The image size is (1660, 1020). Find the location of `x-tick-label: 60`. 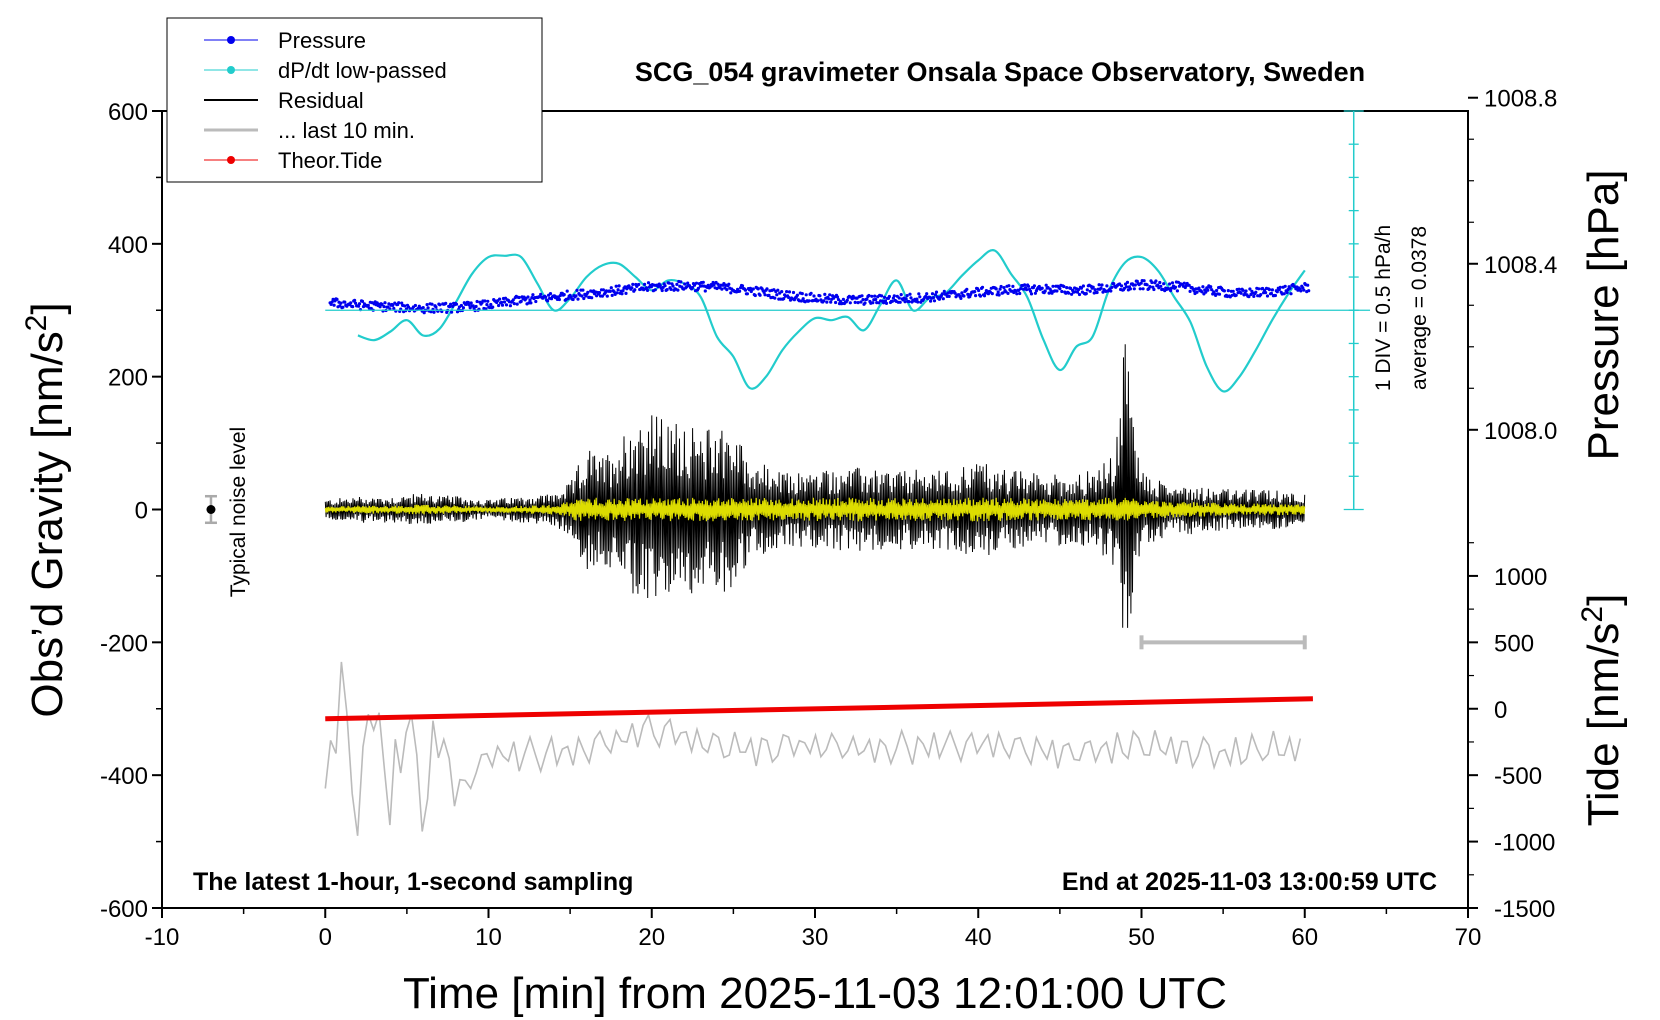

x-tick-label: 60 is located at coordinates (1304, 937).